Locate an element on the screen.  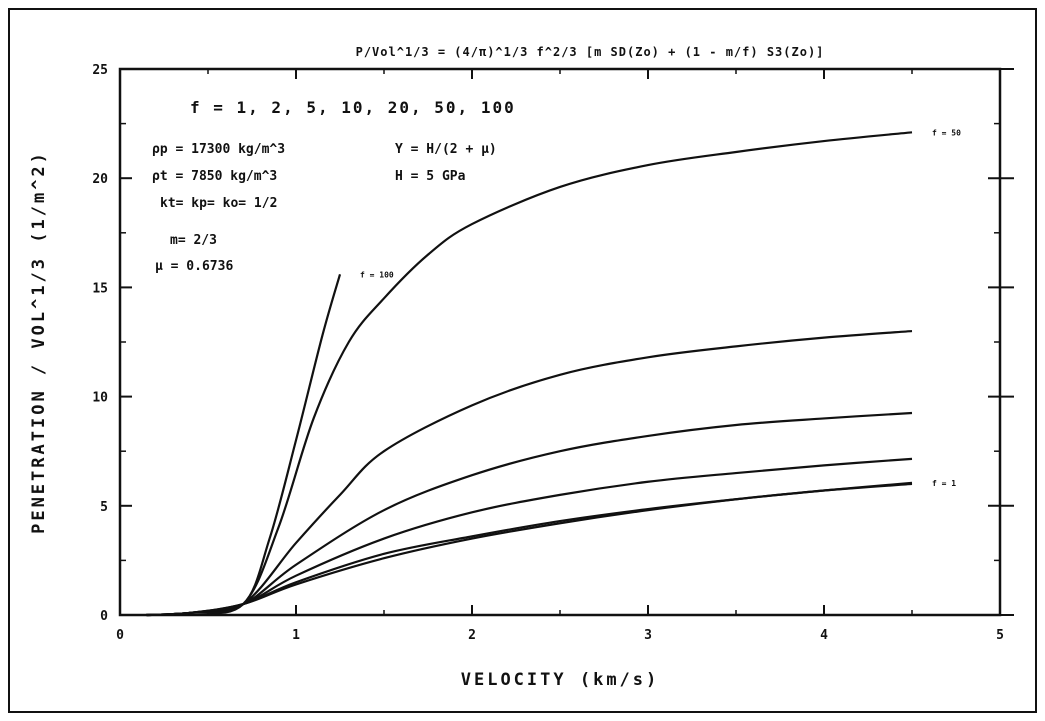
x-tick-label: 4 is located at coordinates (824, 635).